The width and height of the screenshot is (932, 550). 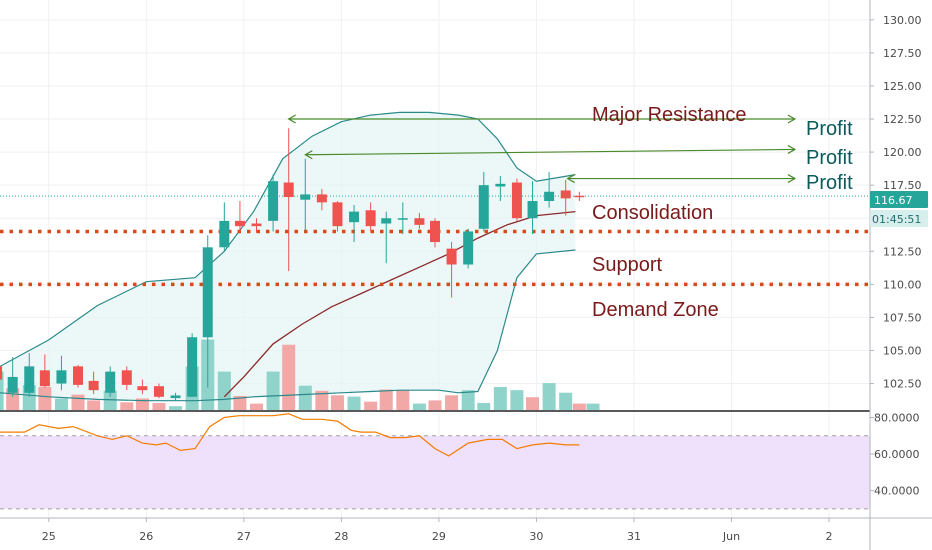 I want to click on price-tick-label: 107.50, so click(x=902, y=317).